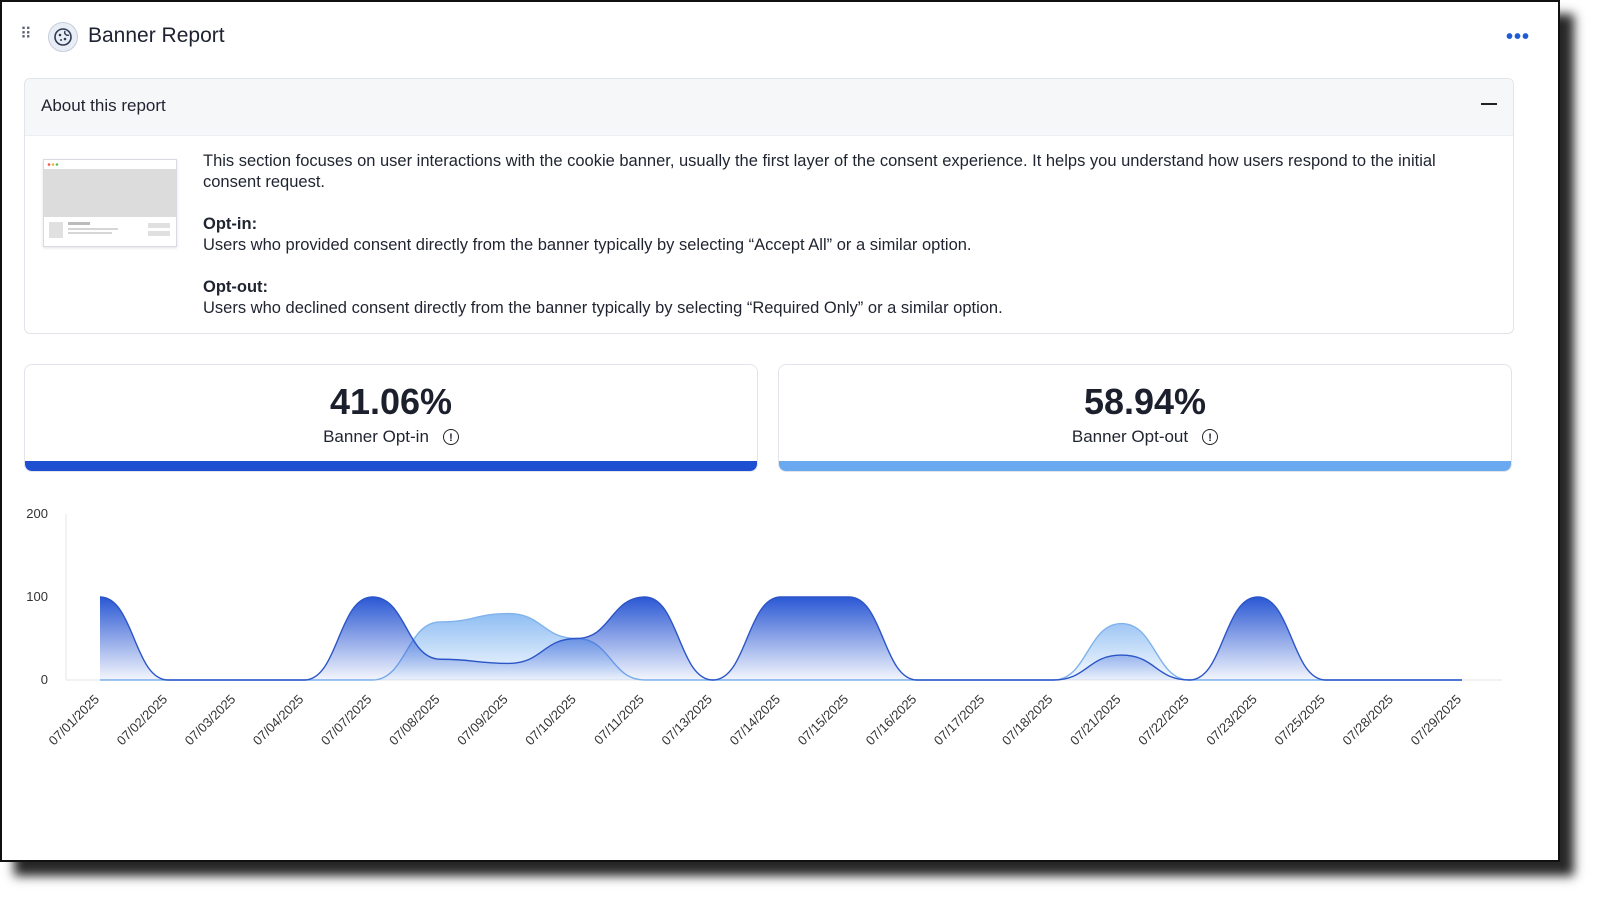 This screenshot has height=902, width=1600. Describe the element at coordinates (1130, 436) in the screenshot. I see `optout-label: Banner Opt-out` at that location.